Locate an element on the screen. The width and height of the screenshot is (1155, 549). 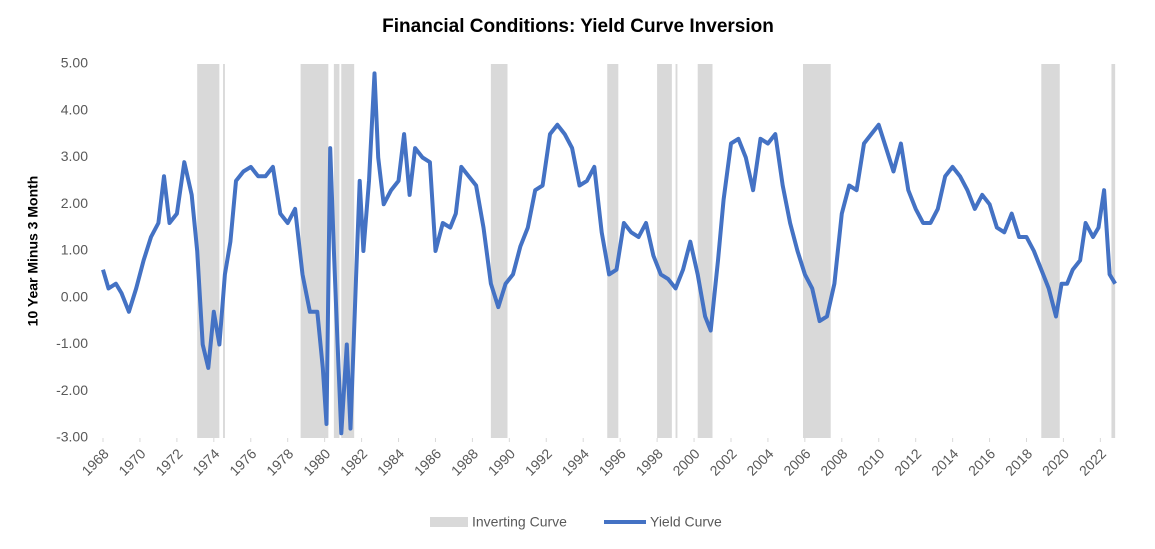
y-tick-label: 1.00 is located at coordinates (74, 250).